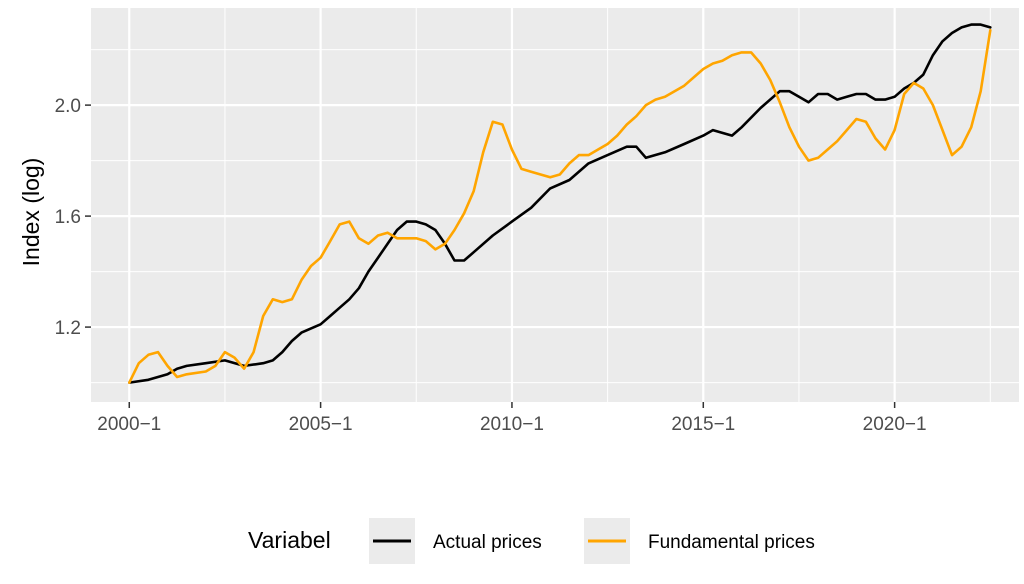 This screenshot has width=1024, height=584. What do you see at coordinates (68, 328) in the screenshot?
I see `y-tick-label-0: 1.2` at bounding box center [68, 328].